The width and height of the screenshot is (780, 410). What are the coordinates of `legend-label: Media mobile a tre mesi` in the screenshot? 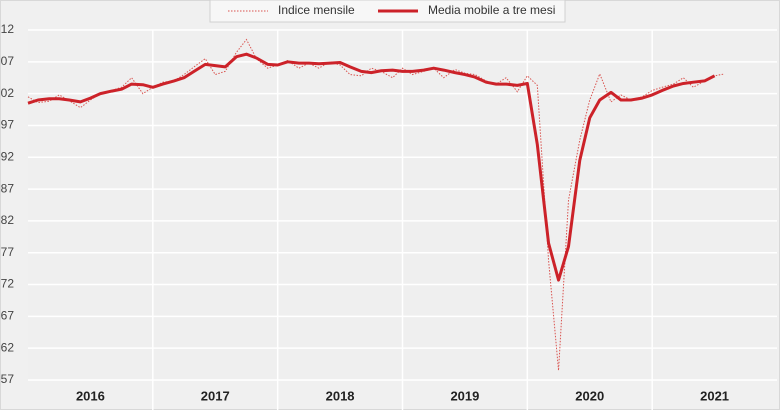 It's located at (491, 10).